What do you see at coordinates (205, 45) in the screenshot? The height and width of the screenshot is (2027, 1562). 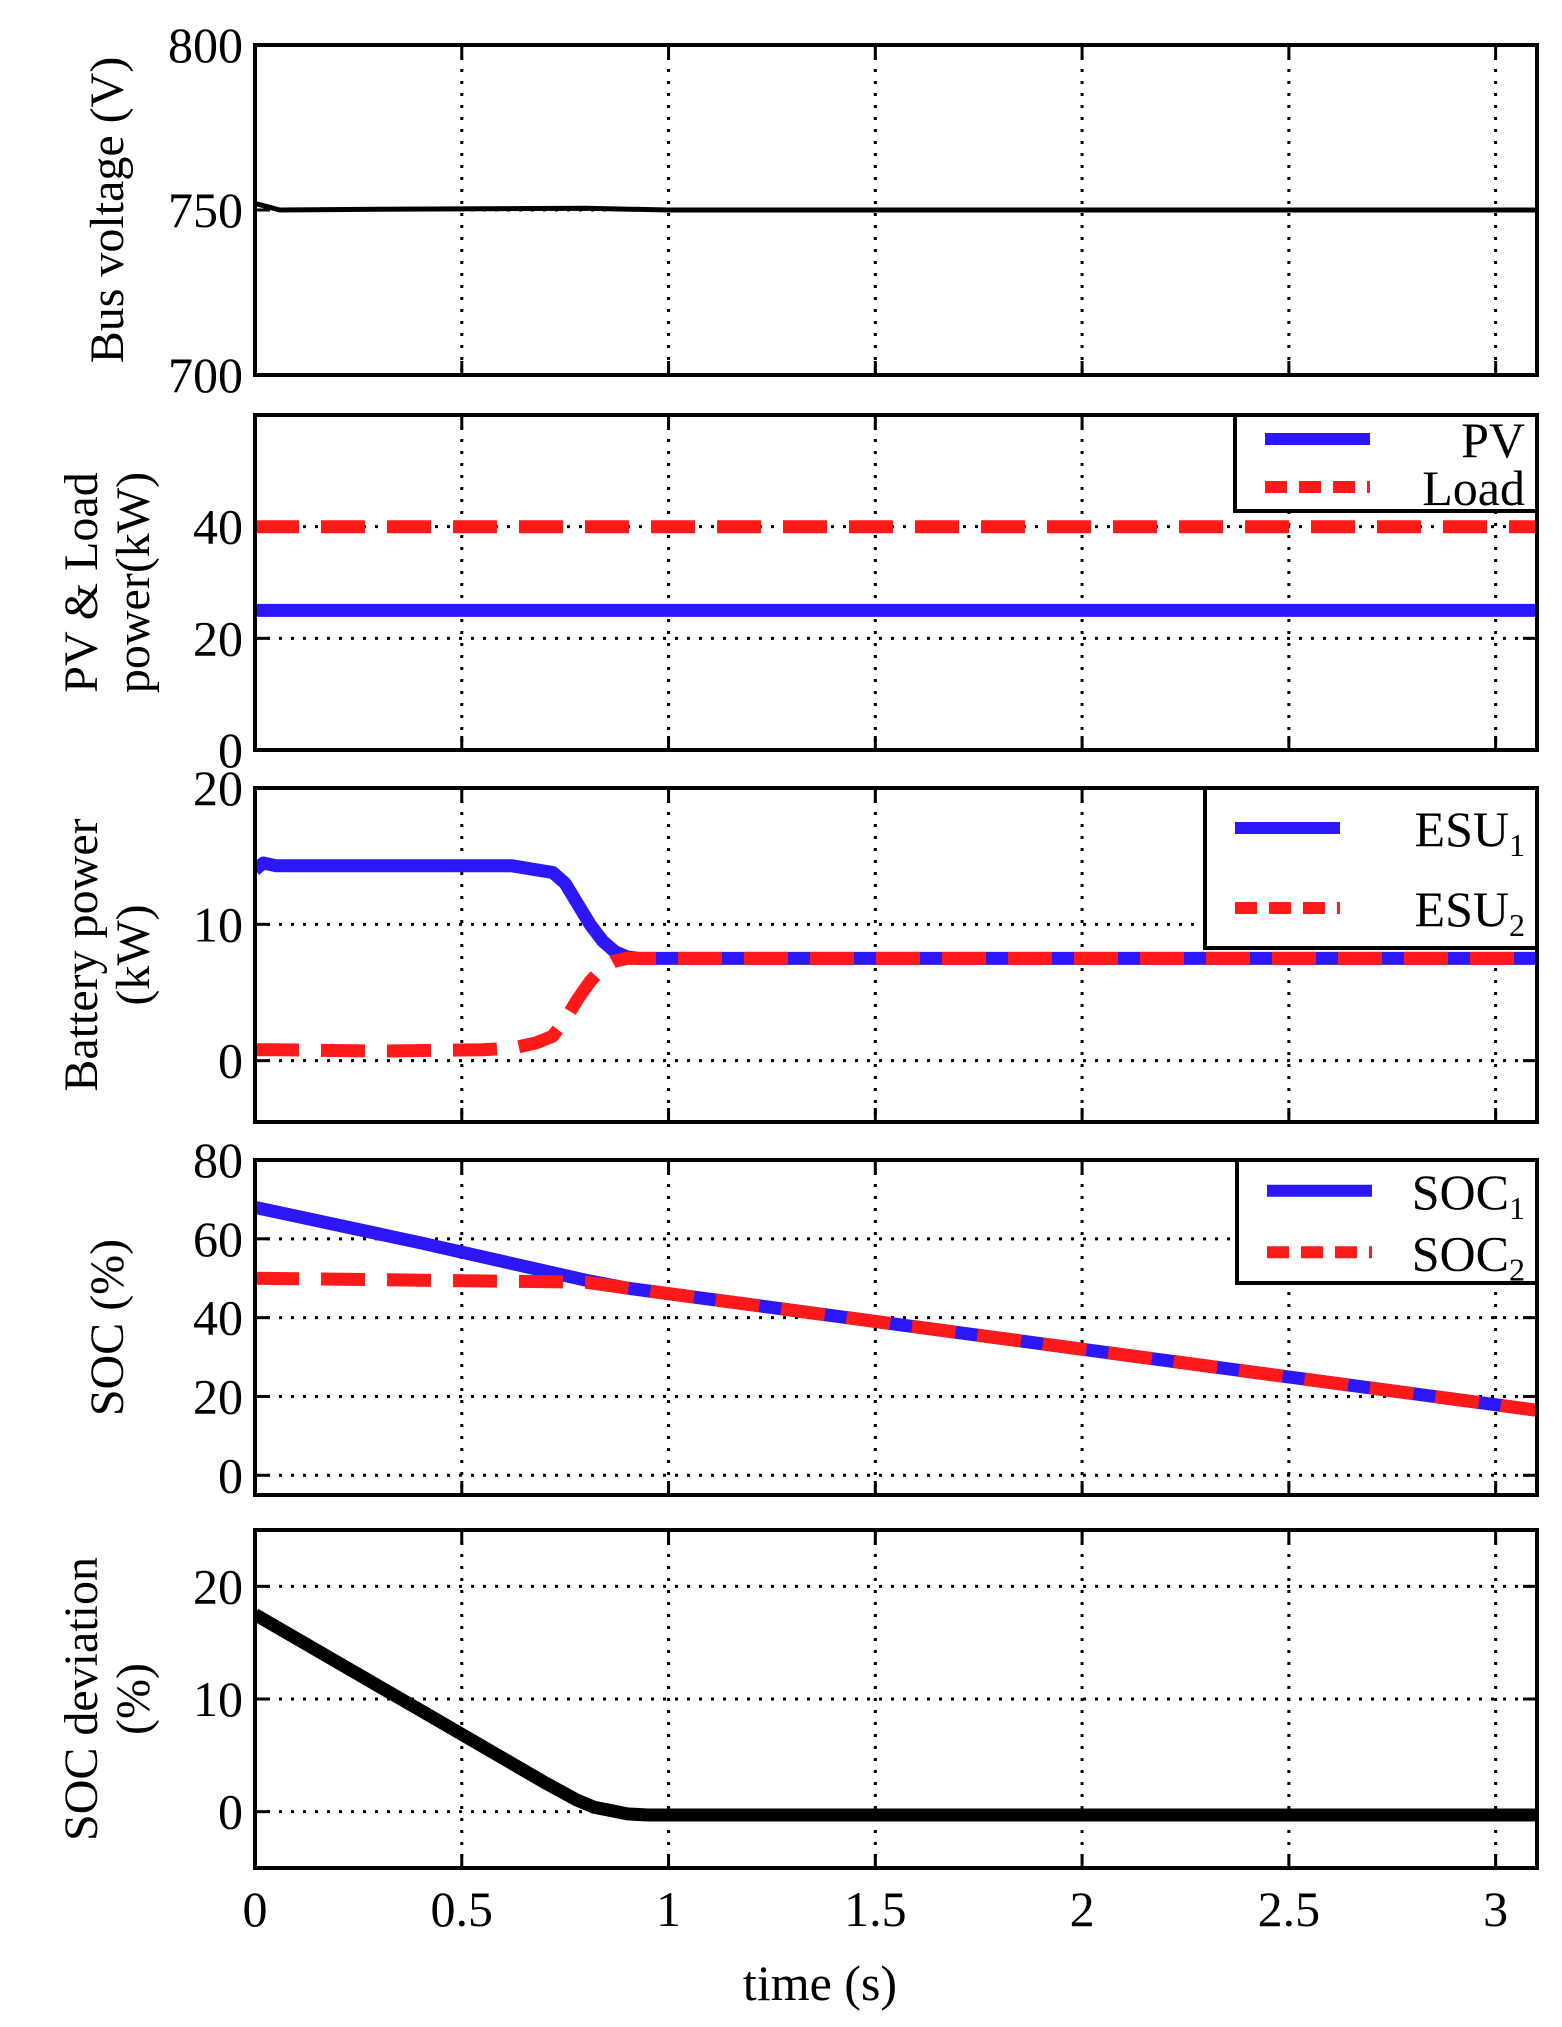 I see `y-tick-label: 800` at bounding box center [205, 45].